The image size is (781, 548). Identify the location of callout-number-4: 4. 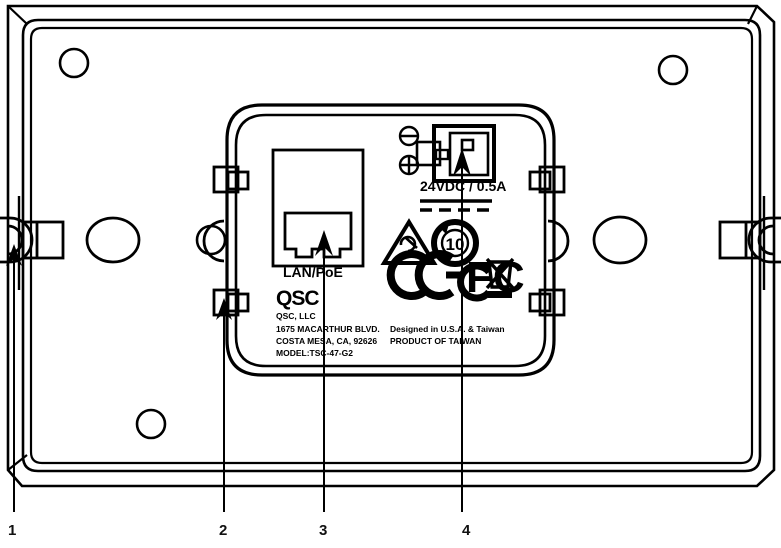
(466, 530).